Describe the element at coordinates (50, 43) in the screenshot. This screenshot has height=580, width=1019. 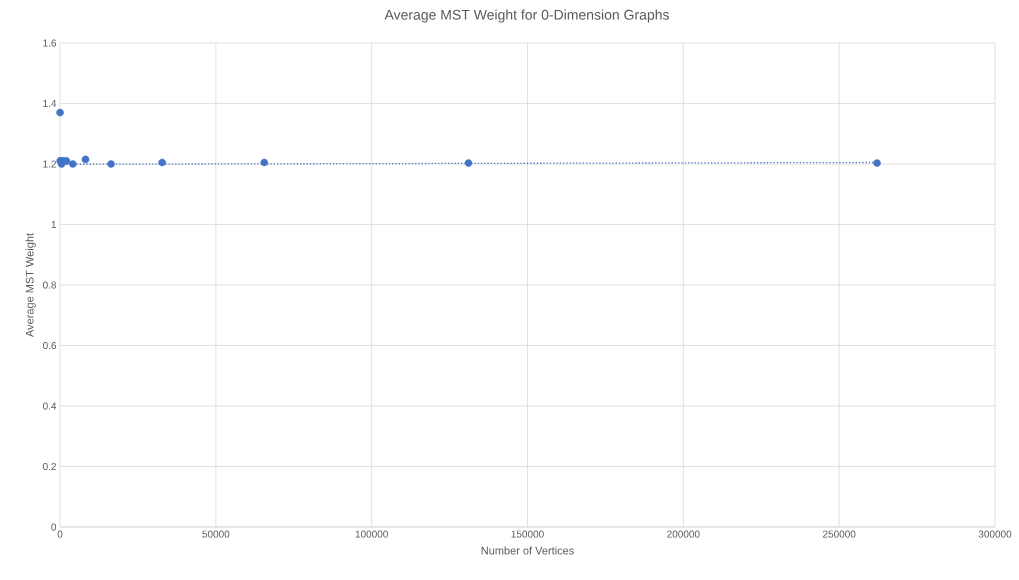
I see `y-tick-label: 1.6` at that location.